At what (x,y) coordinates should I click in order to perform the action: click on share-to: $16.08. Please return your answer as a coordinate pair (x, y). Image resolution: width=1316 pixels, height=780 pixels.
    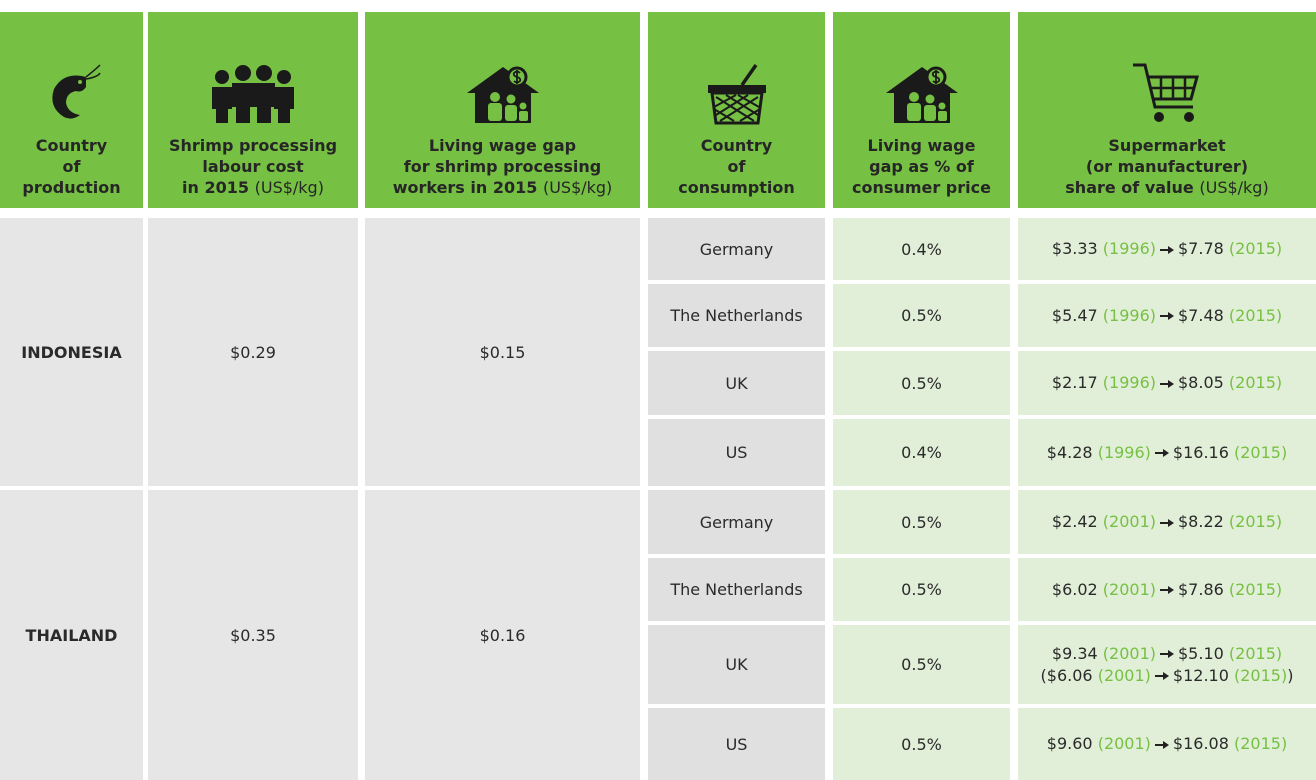
    Looking at the image, I should click on (1200, 743).